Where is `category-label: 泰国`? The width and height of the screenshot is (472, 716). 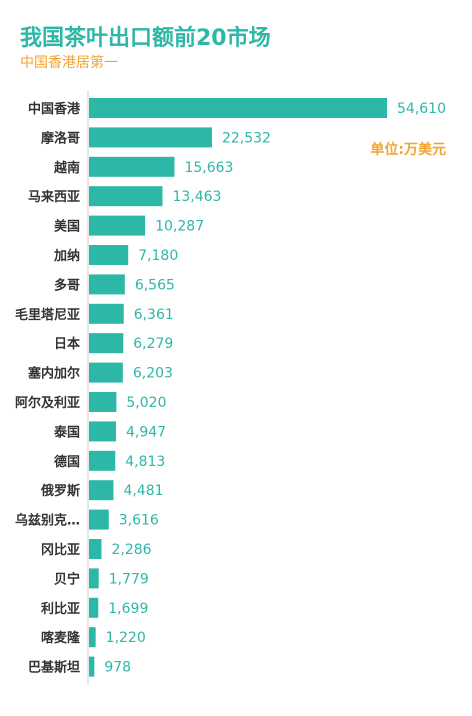
category-label: 泰国 is located at coordinates (66, 432).